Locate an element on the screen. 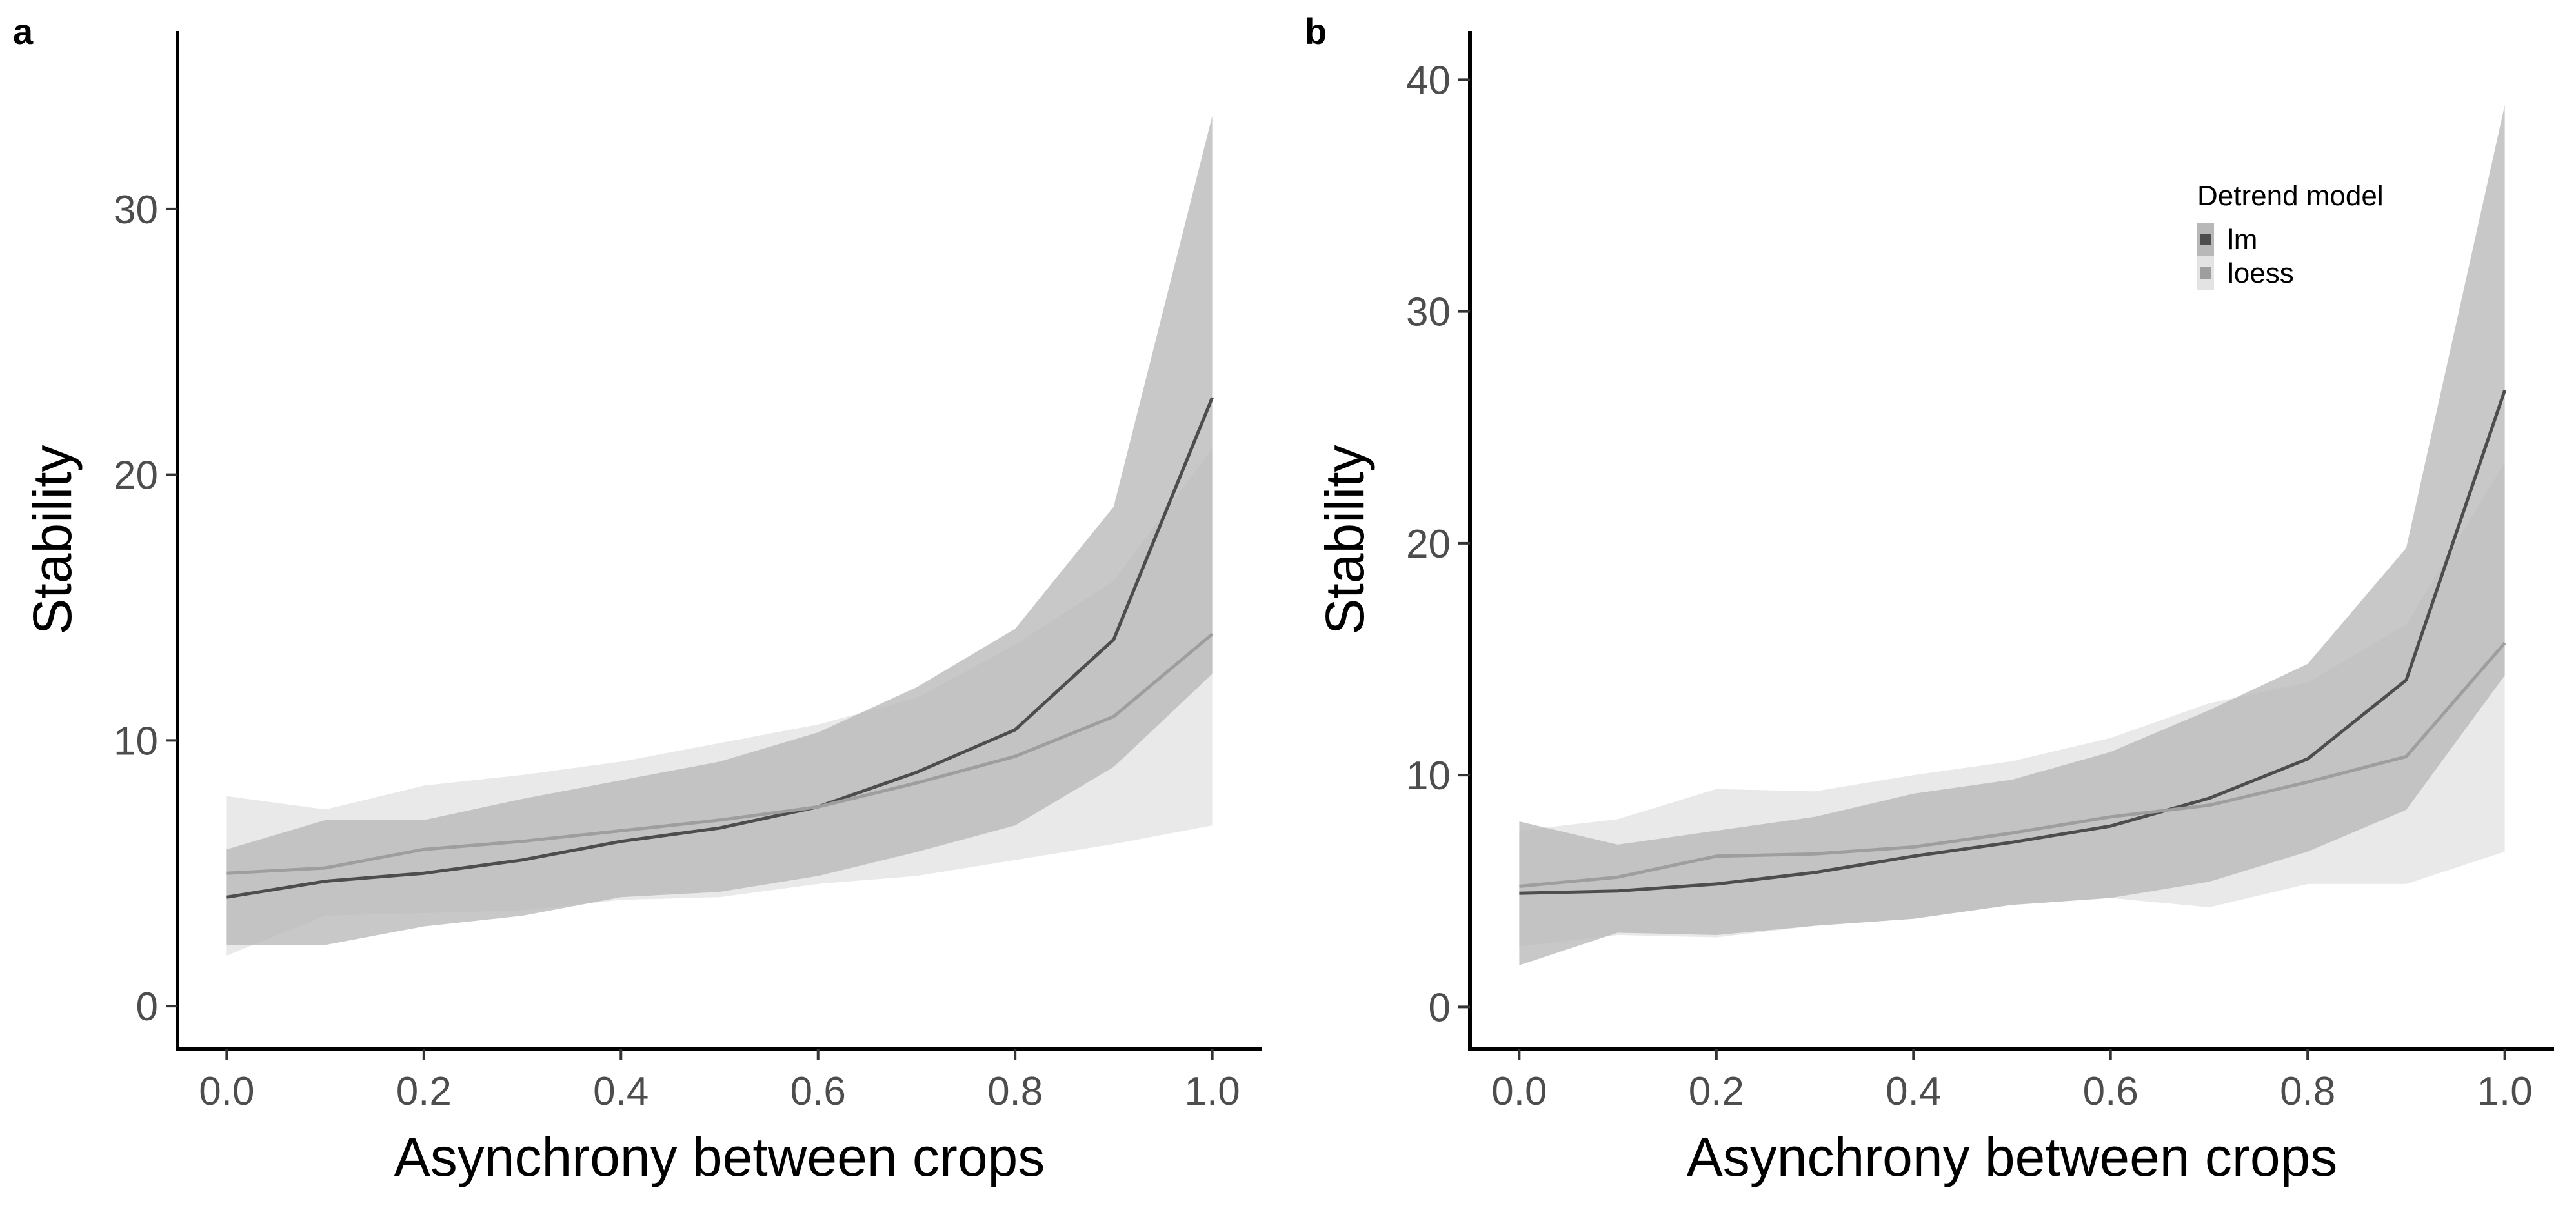 The width and height of the screenshot is (2576, 1219). y-tick-label: 40 is located at coordinates (1429, 80).